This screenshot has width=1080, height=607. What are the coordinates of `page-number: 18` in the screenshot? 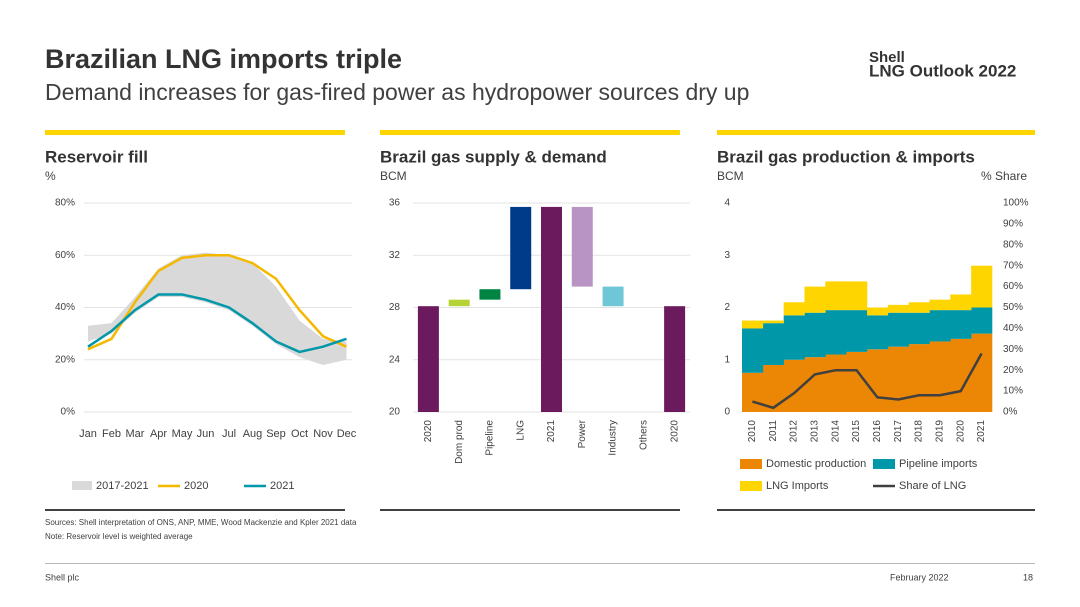 It's located at (1028, 577).